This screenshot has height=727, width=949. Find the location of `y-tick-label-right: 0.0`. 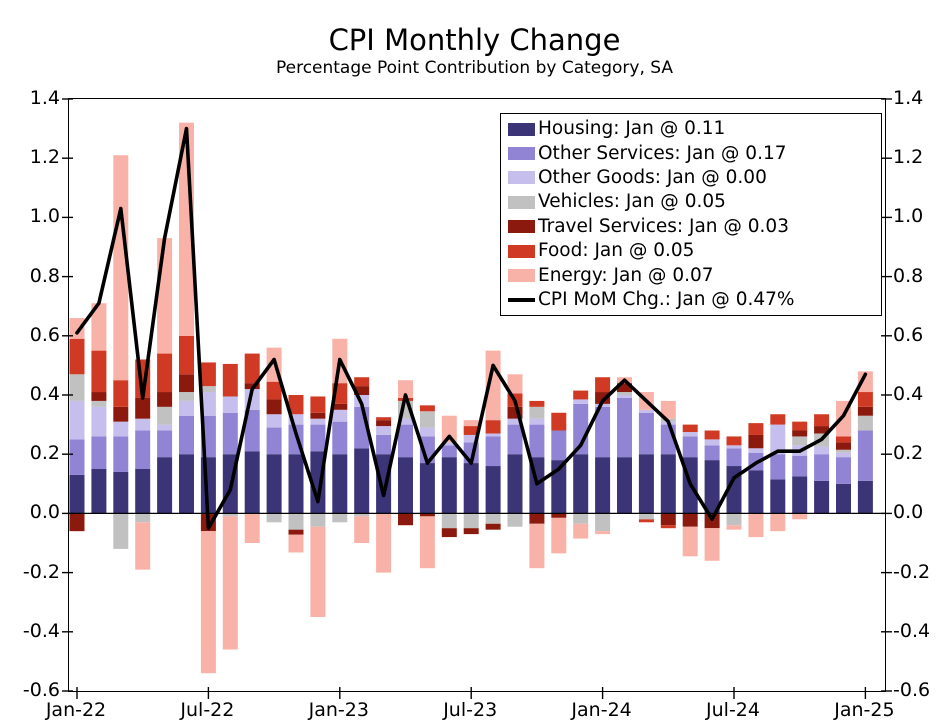

y-tick-label-right: 0.0 is located at coordinates (908, 512).